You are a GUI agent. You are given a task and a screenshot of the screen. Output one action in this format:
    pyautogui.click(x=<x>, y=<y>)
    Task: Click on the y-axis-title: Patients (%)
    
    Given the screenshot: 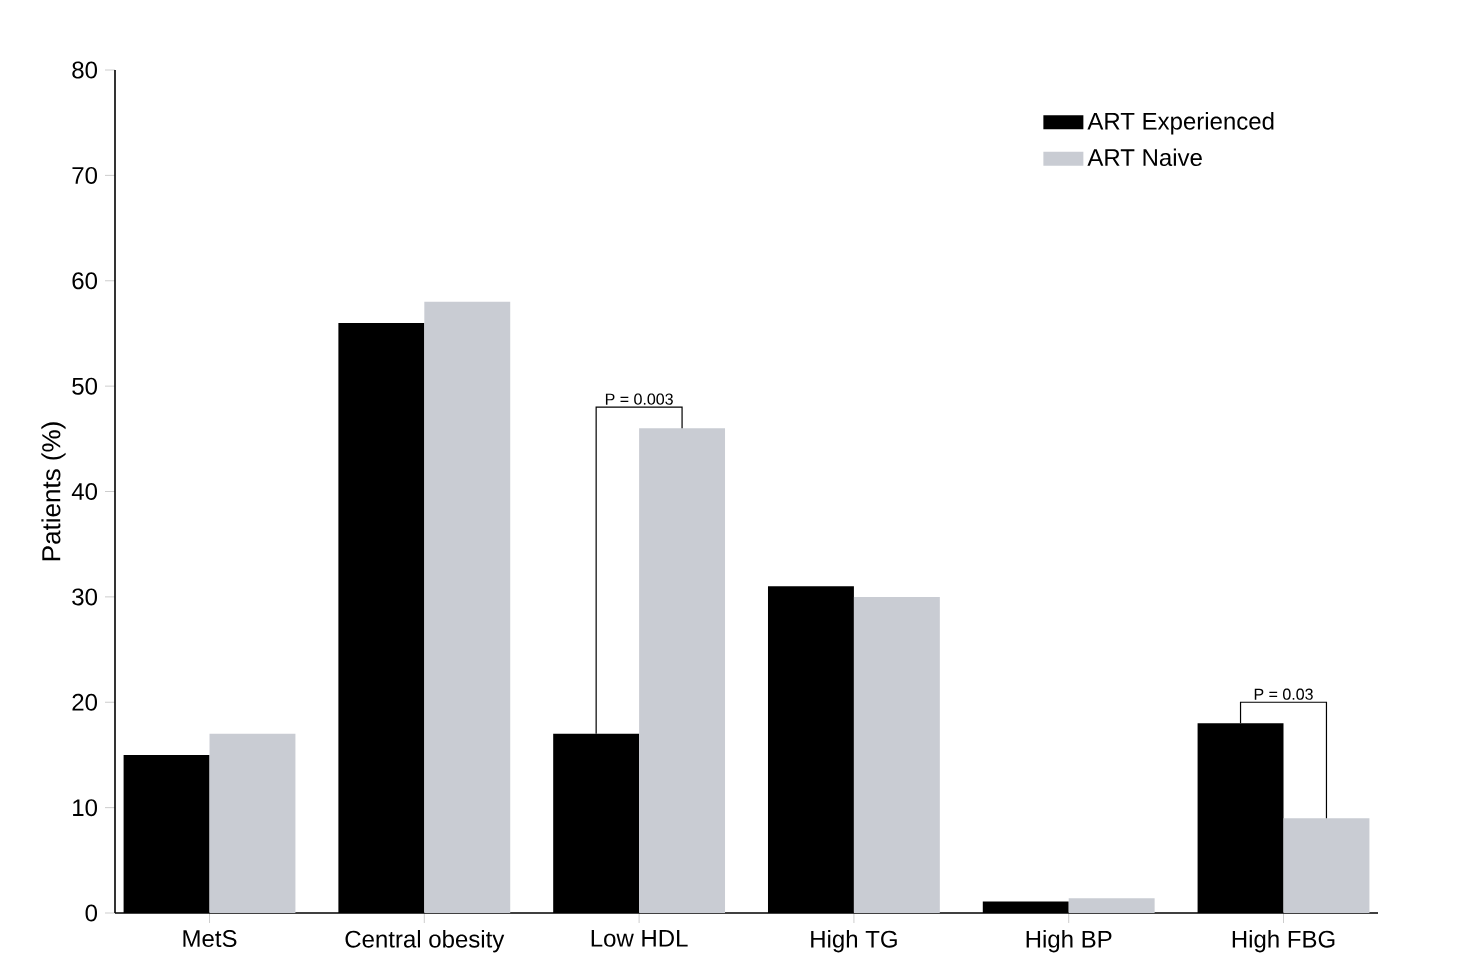 What is the action you would take?
    pyautogui.click(x=53, y=491)
    